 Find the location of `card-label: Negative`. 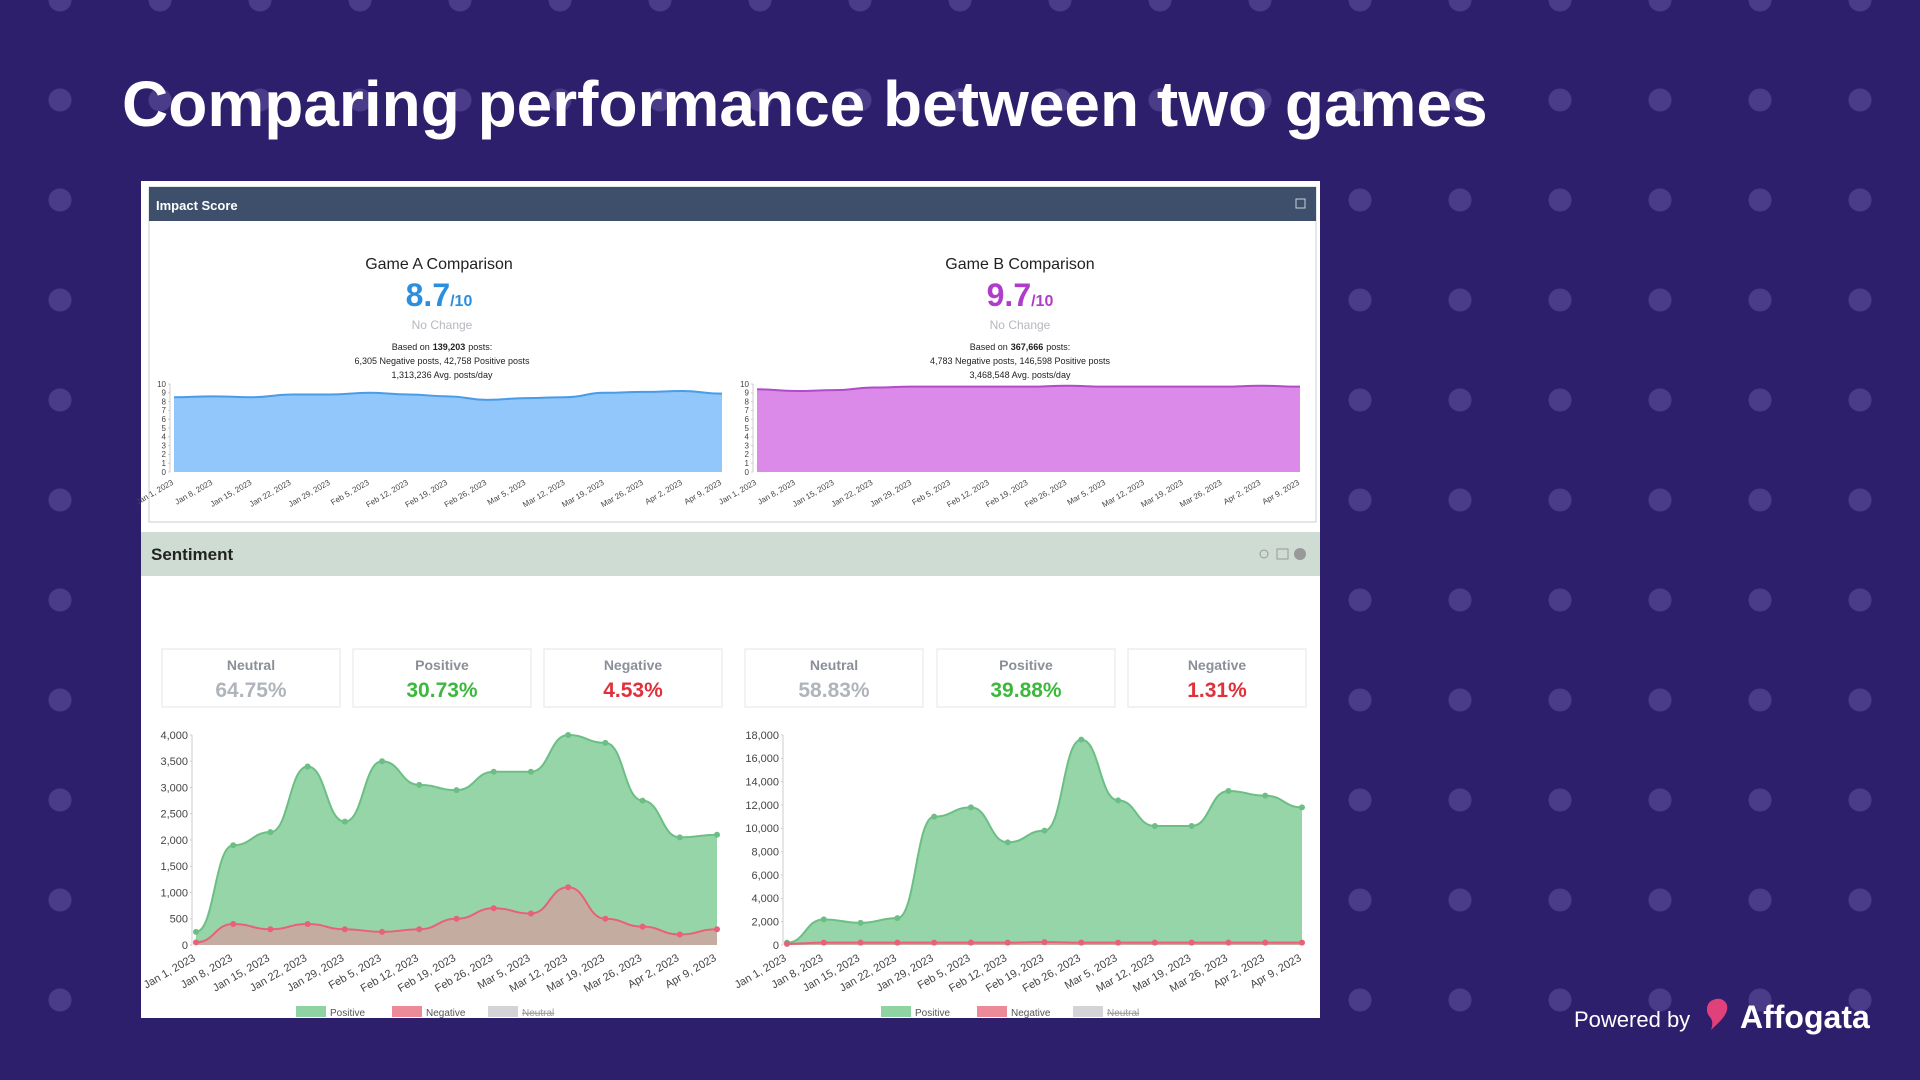

card-label: Negative is located at coordinates (1217, 665).